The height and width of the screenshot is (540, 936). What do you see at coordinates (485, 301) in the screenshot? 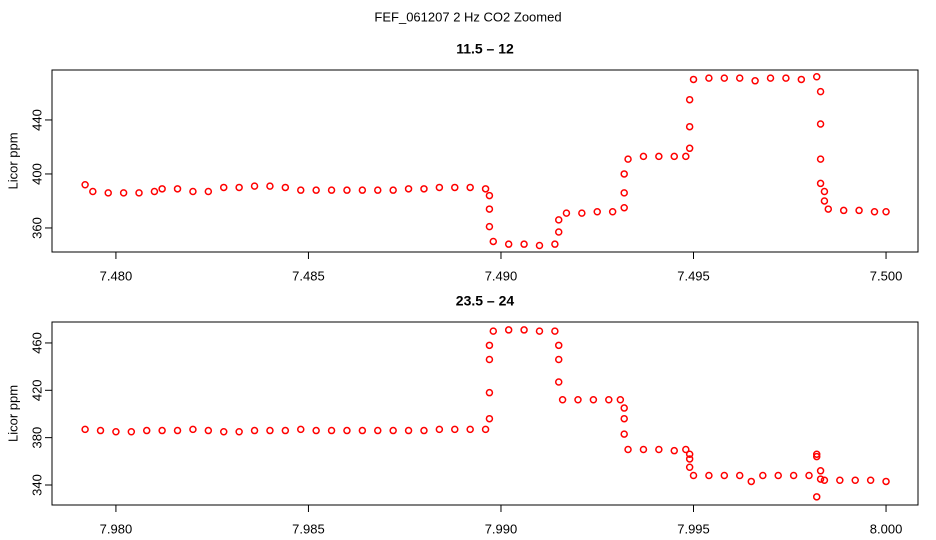
I see `panel-title: 23.5 – 24` at bounding box center [485, 301].